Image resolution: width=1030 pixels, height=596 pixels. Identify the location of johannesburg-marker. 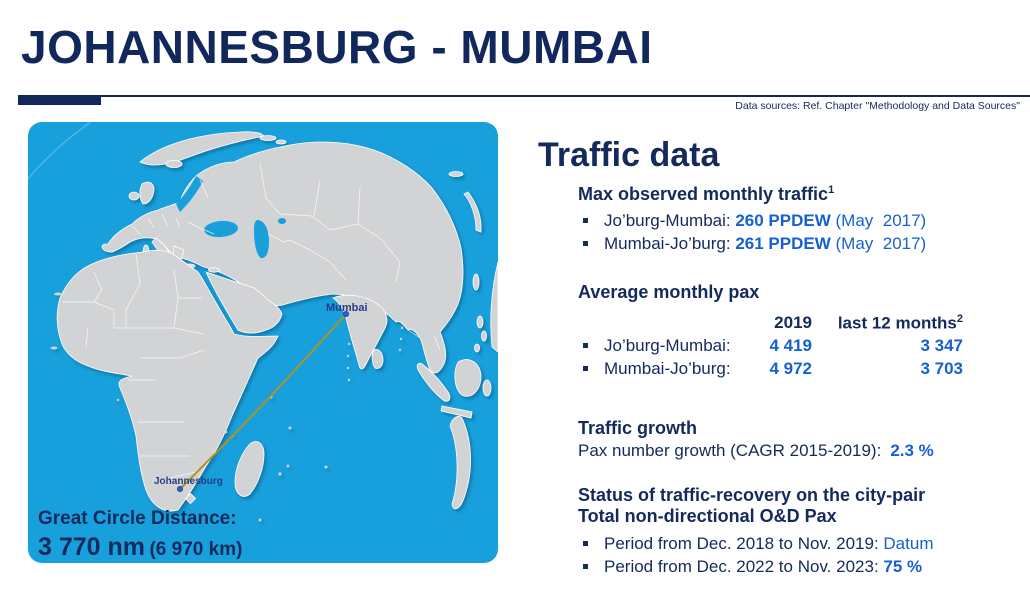
(179, 488).